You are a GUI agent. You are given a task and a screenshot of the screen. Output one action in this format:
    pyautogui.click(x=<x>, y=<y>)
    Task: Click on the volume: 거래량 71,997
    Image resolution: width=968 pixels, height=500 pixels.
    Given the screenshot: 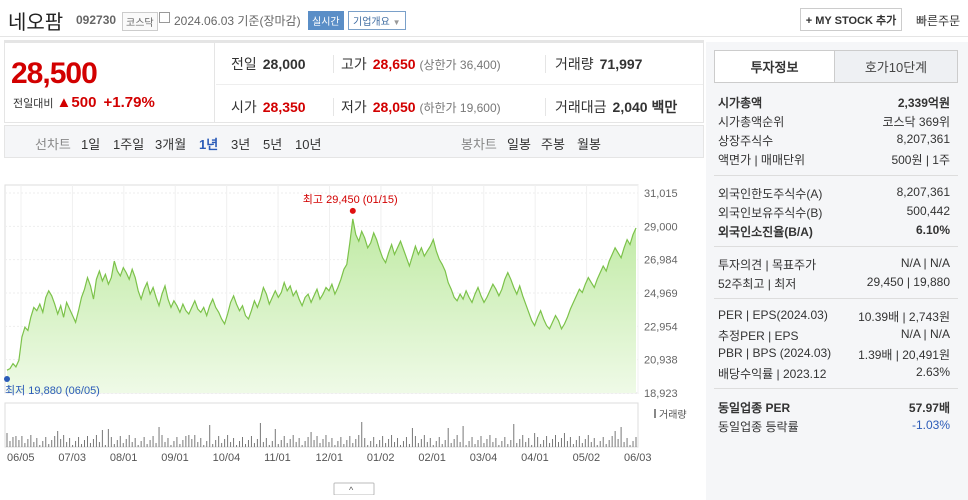 What is the action you would take?
    pyautogui.click(x=598, y=64)
    